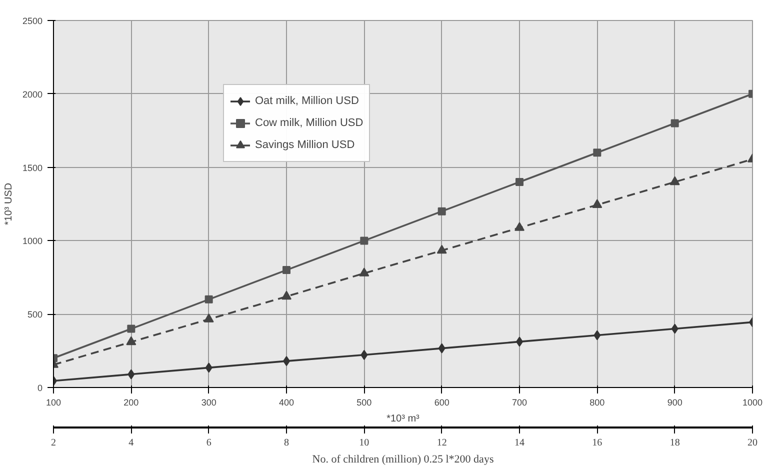 Image resolution: width=782 pixels, height=468 pixels. Describe the element at coordinates (32, 94) in the screenshot. I see `y-tick-label: 2000` at that location.